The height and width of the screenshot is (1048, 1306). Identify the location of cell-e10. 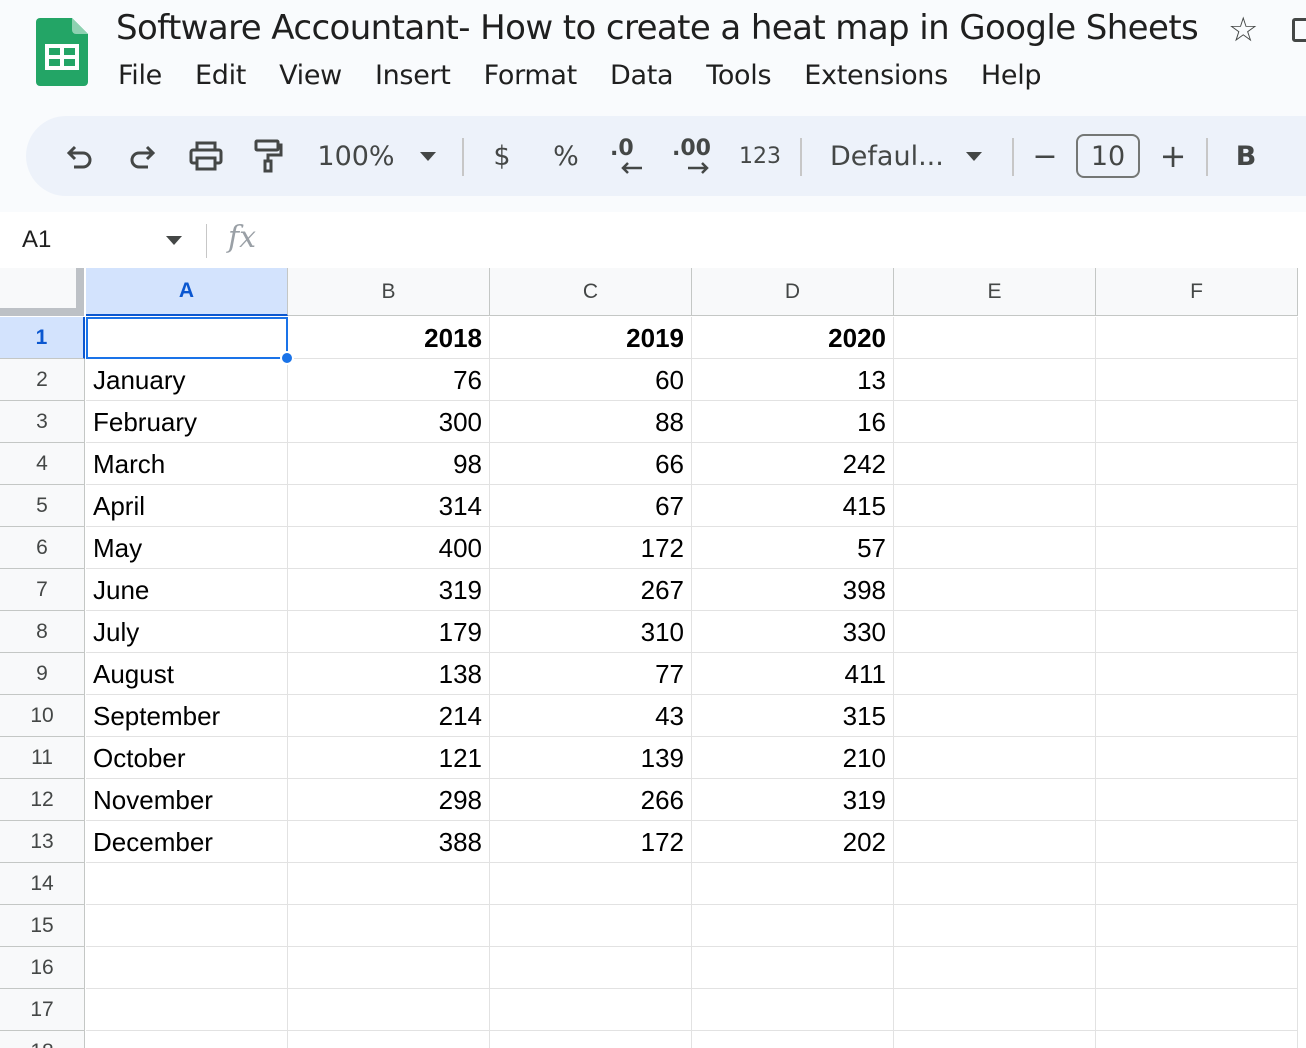
(995, 716).